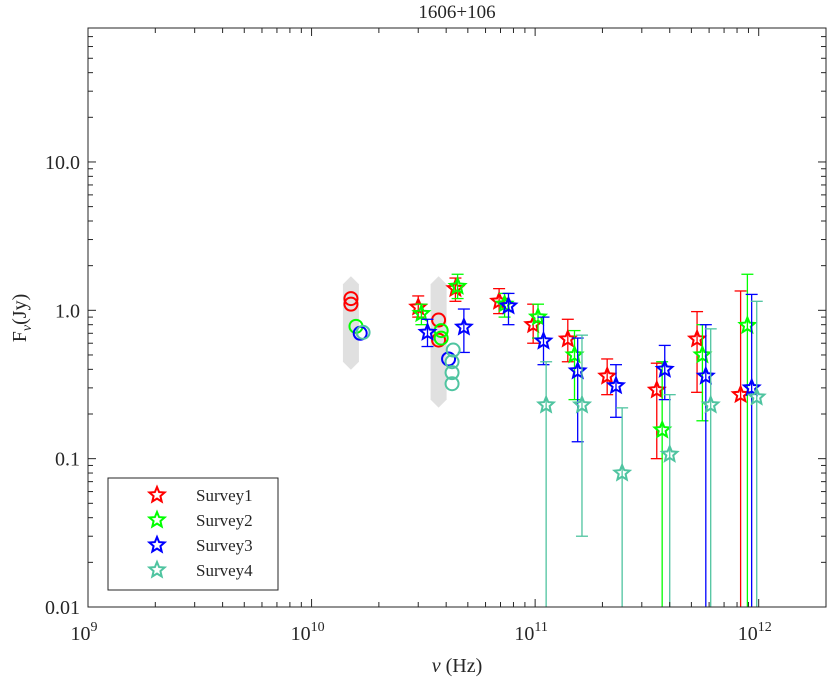 This screenshot has height=686, width=830. Describe the element at coordinates (765, 627) in the screenshot. I see `x-tick-exponent: 12` at that location.